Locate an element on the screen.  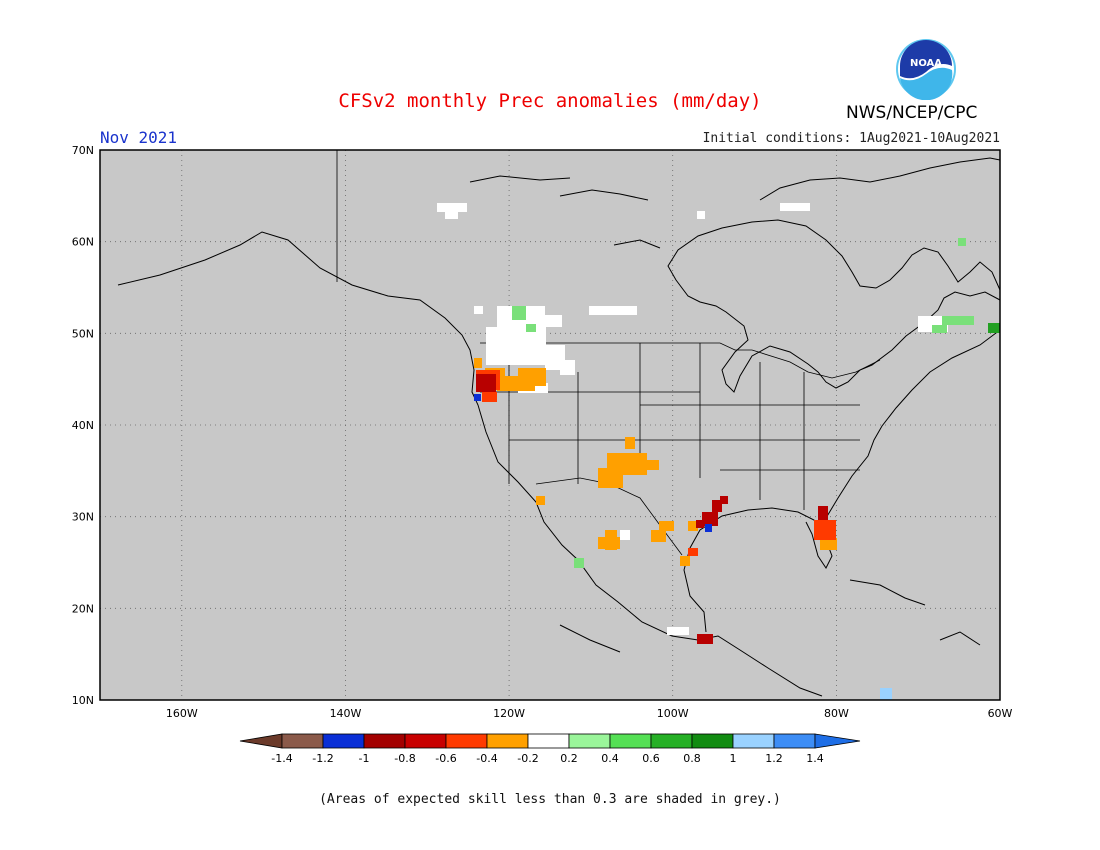
noaa-logo-text: NOAA is located at coordinates (926, 63).